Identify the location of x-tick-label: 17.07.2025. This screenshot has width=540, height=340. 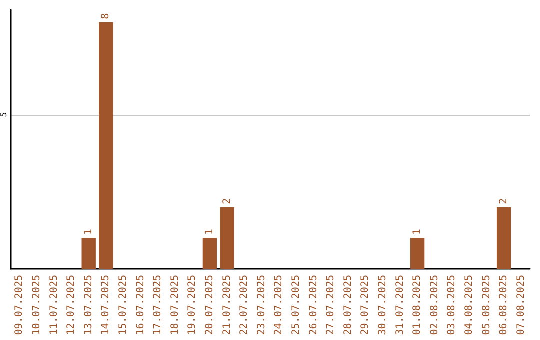
(158, 305).